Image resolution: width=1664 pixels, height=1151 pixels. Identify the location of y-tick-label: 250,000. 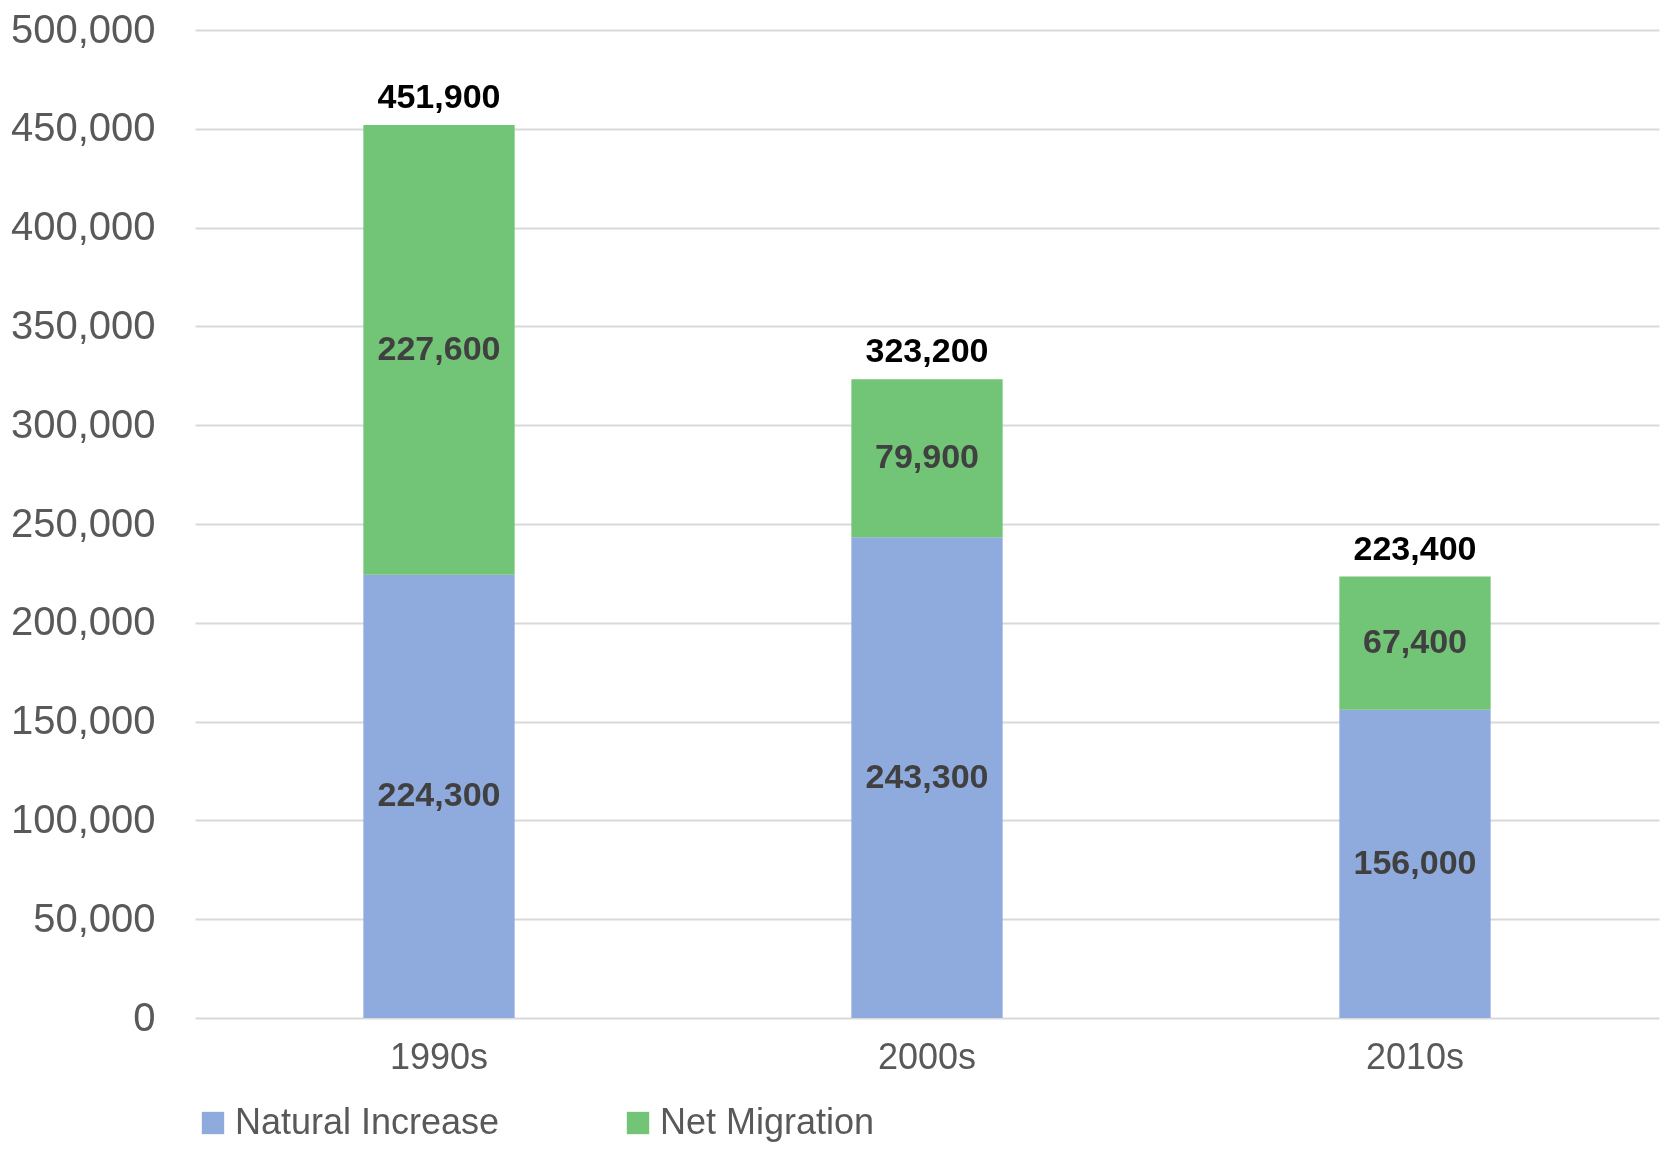
(83, 522).